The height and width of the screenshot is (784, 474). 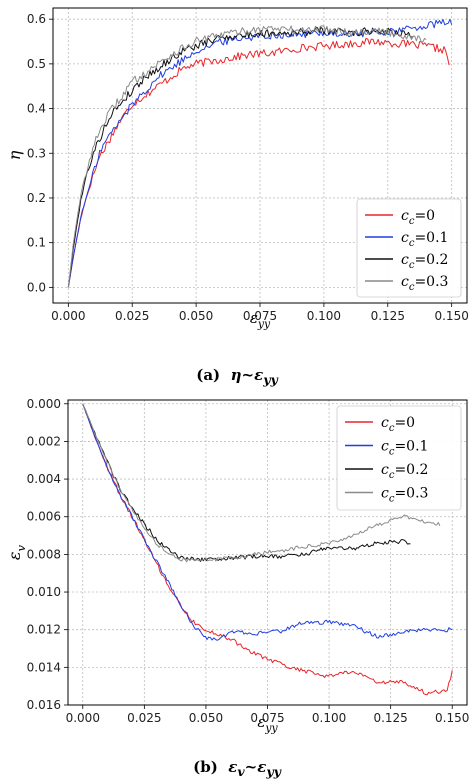 What do you see at coordinates (16, 552) in the screenshot?
I see `y-axis-label: εv` at bounding box center [16, 552].